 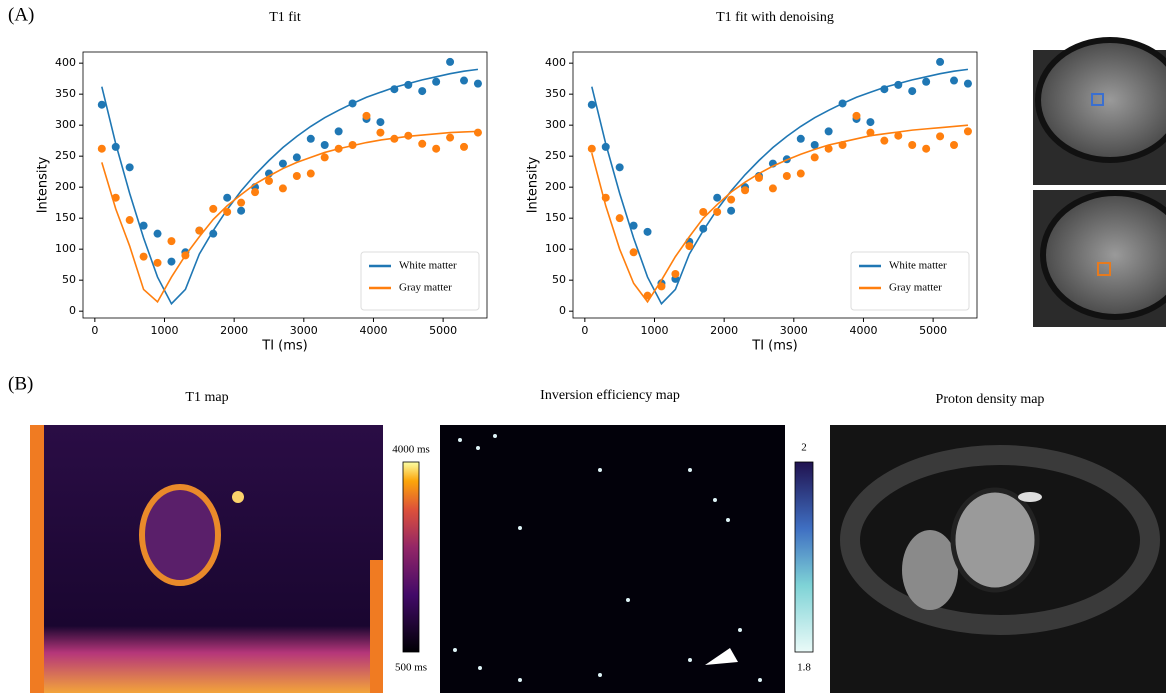 What do you see at coordinates (998, 559) in the screenshot?
I see `proton-density-image` at bounding box center [998, 559].